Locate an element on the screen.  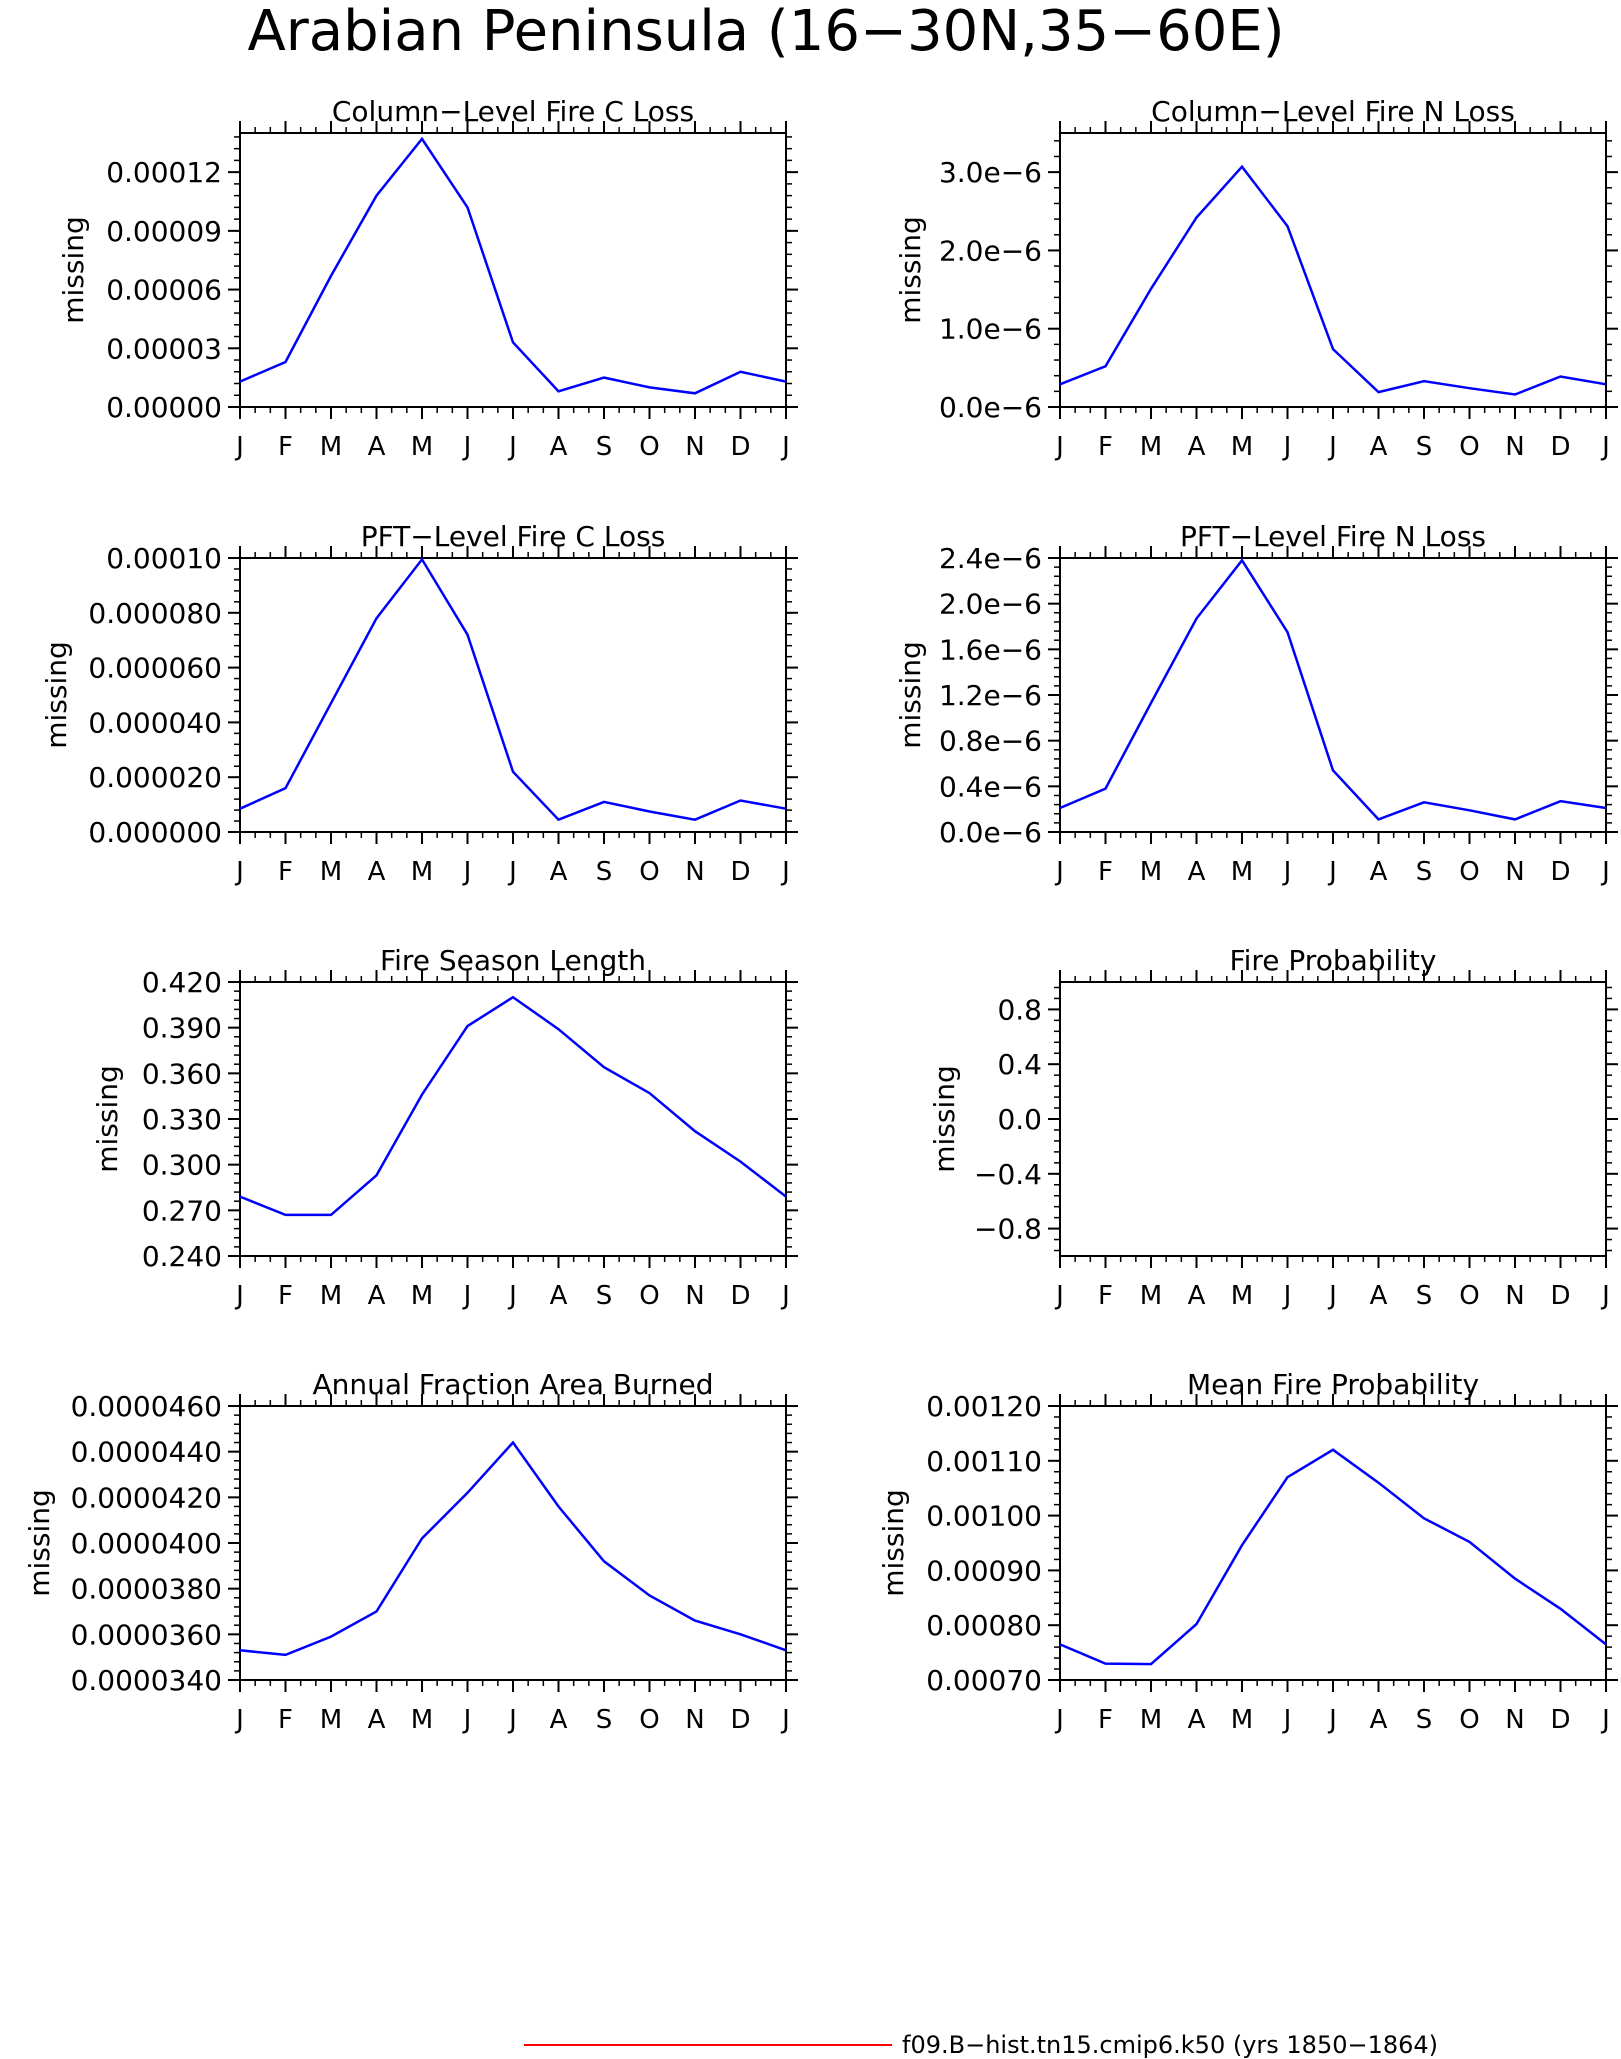
y-tick-label: 2.4e−6 is located at coordinates (990, 558).